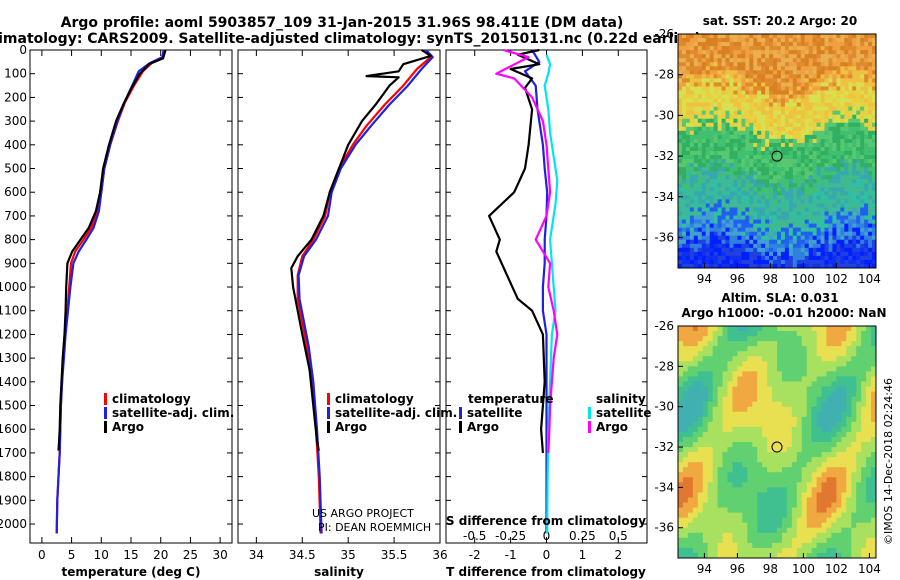  I want to click on map-x-tick-label: 98, so click(770, 279).